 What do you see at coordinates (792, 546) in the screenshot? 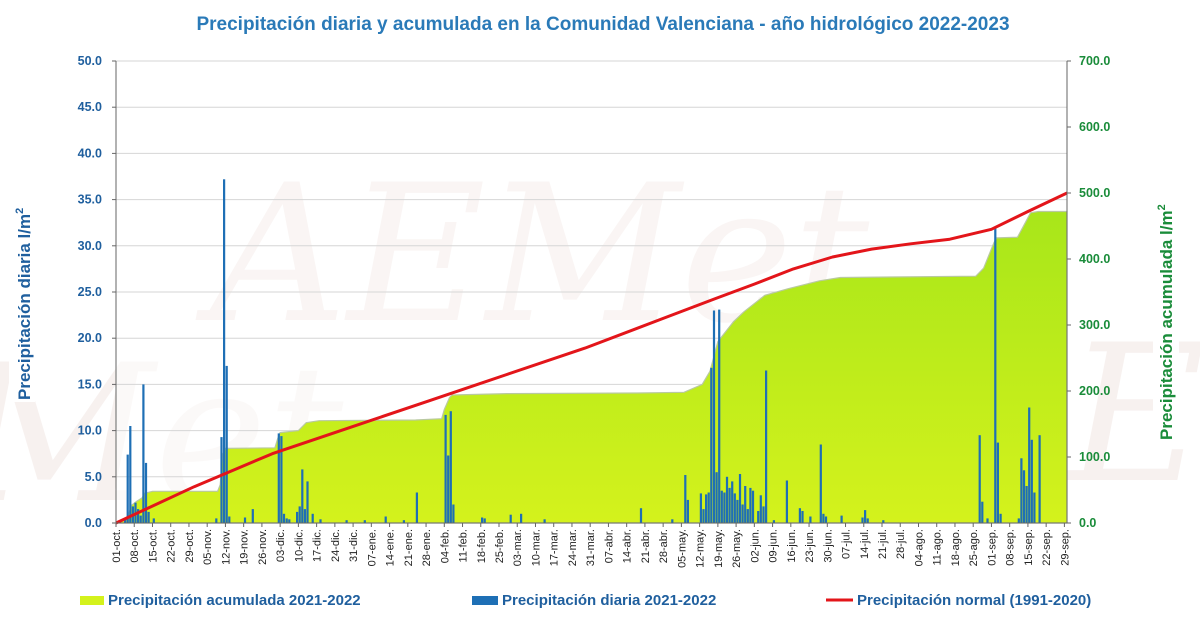
I see `x-tick-label-37: 16-jun.` at bounding box center [792, 546].